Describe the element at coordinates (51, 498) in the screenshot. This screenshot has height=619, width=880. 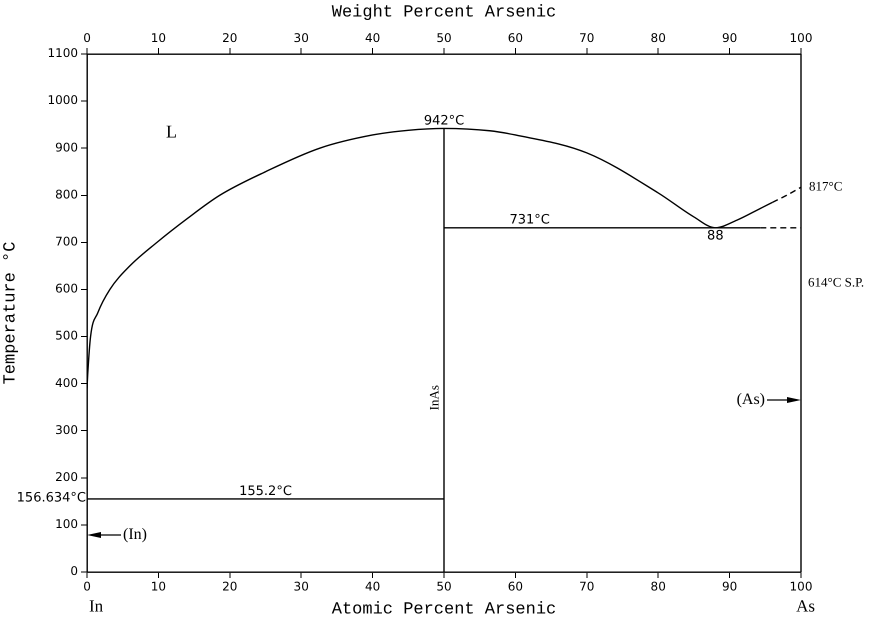
I see `annotation: 156.634°C` at that location.